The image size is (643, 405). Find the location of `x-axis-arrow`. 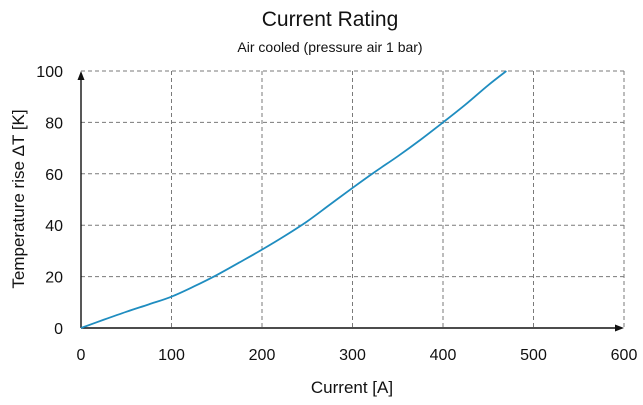

x-axis-arrow is located at coordinates (619, 328).